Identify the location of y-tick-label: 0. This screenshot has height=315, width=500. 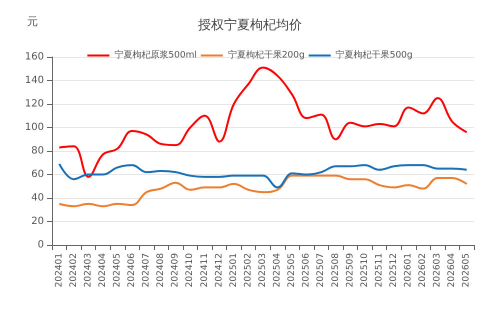
(41, 245).